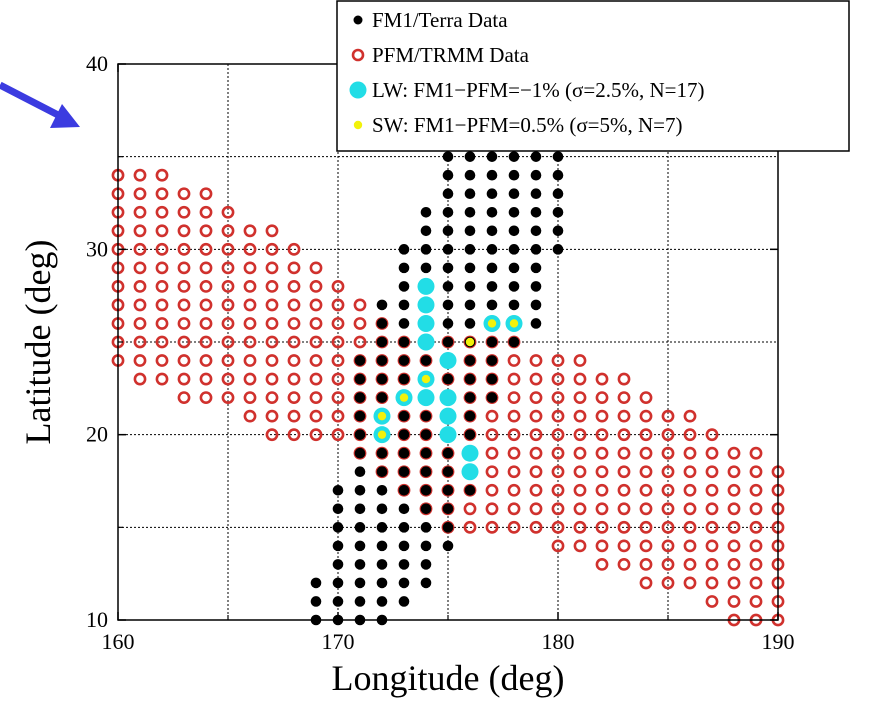 This screenshot has width=884, height=703. I want to click on legend-label: LW: FM1−PFM=−1% (σ=2.5%, N=17), so click(538, 90).